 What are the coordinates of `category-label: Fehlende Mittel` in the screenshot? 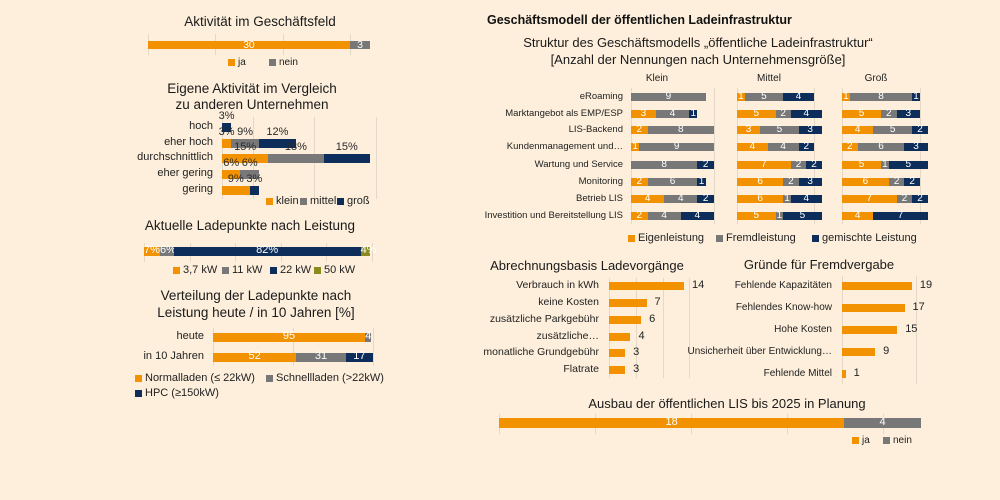 It's located at (797, 373).